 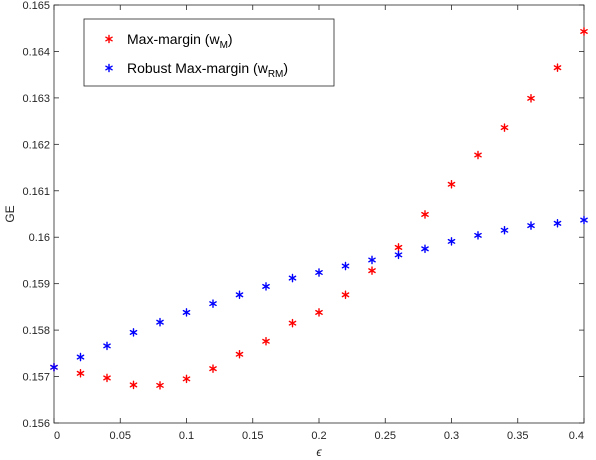 What do you see at coordinates (576, 436) in the screenshot?
I see `x-tick-label: 0.4` at bounding box center [576, 436].